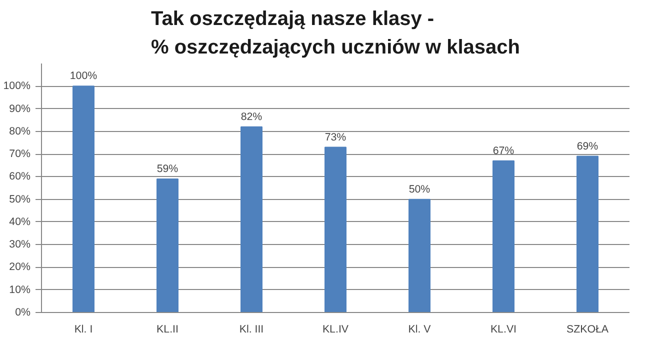 This screenshot has width=649, height=342. Describe the element at coordinates (20, 199) in the screenshot. I see `y-tick-label: 50%` at that location.